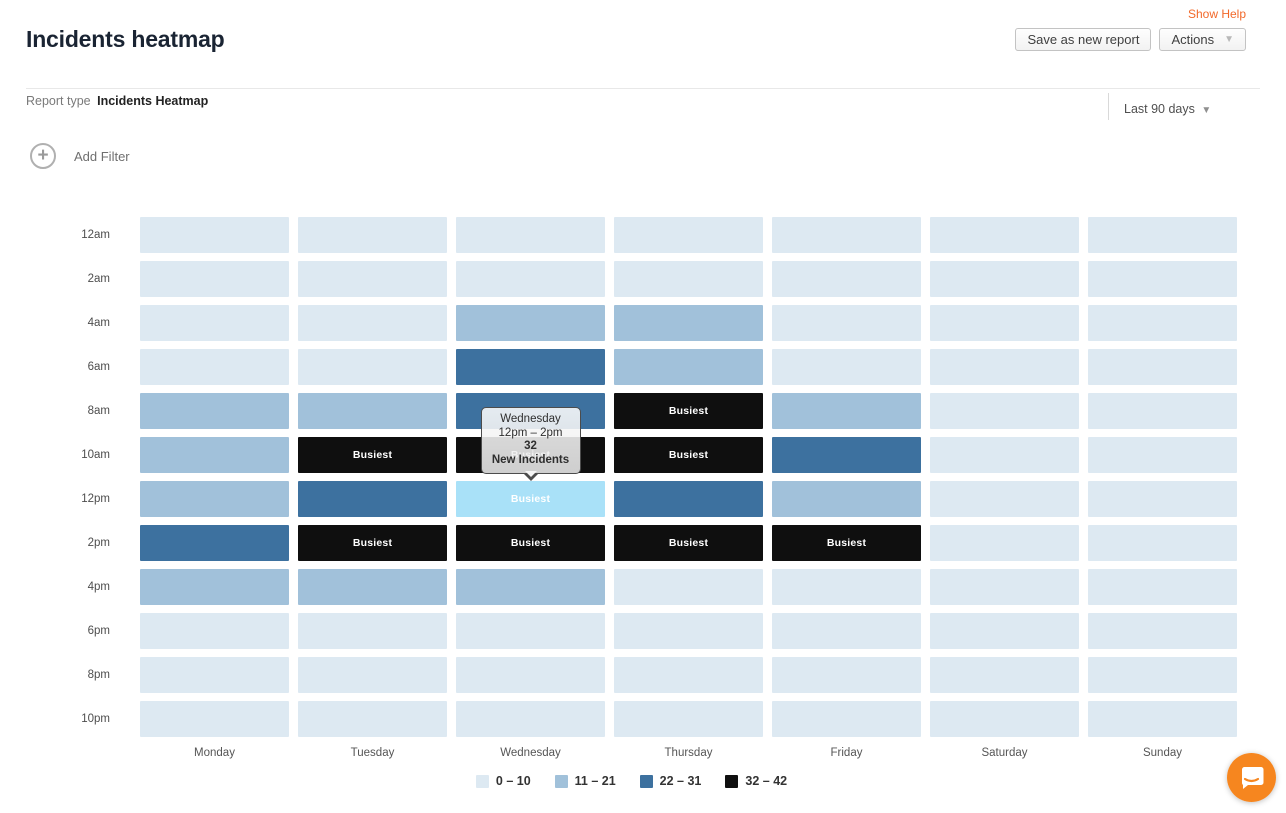 The width and height of the screenshot is (1286, 813). What do you see at coordinates (756, 781) in the screenshot?
I see `legend-item: 32 – 42` at bounding box center [756, 781].